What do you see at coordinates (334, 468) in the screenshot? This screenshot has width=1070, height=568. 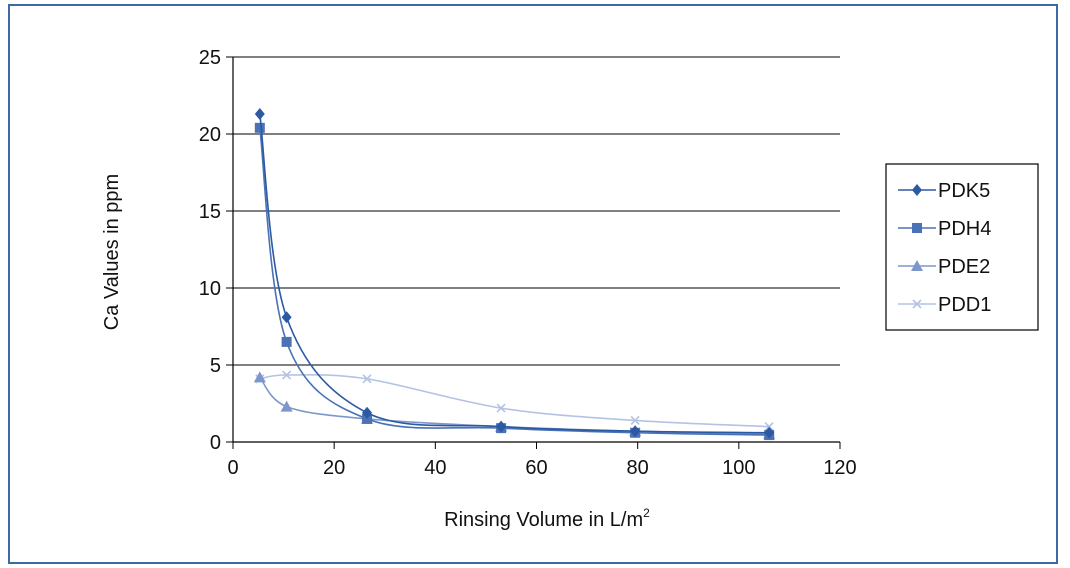 I see `x-tick-label: 20` at bounding box center [334, 468].